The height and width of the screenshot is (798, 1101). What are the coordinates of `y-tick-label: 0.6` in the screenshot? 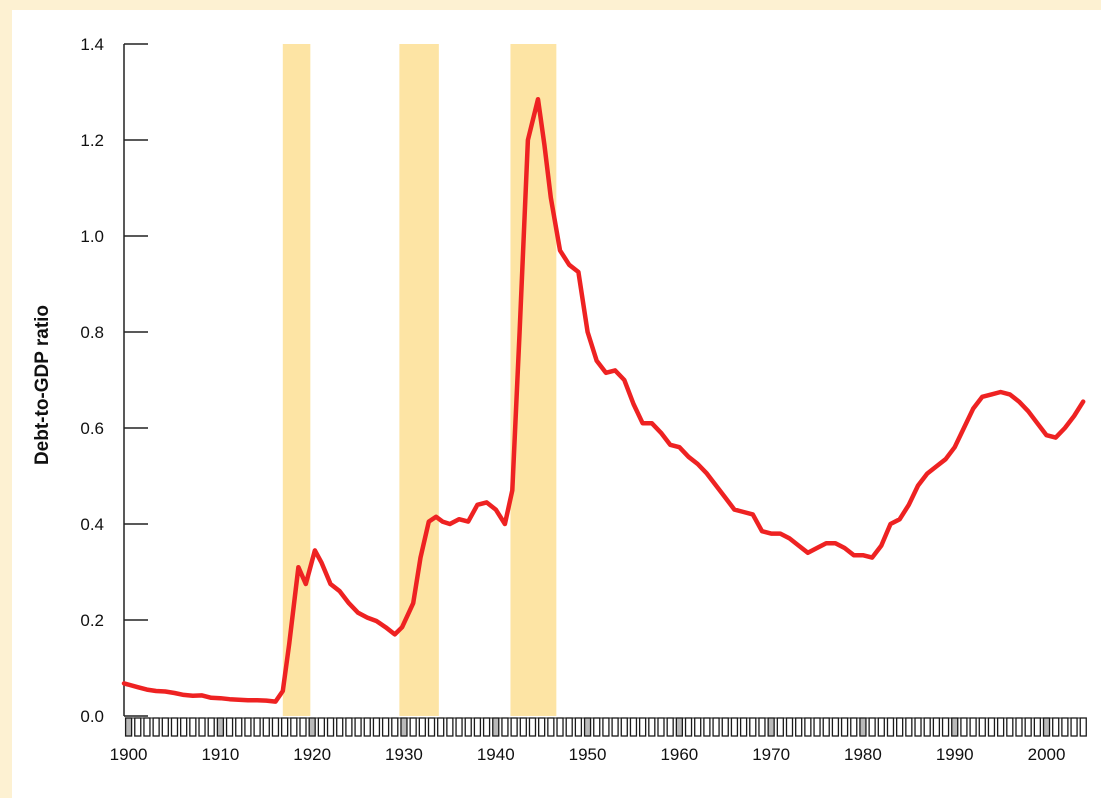 It's located at (92, 428).